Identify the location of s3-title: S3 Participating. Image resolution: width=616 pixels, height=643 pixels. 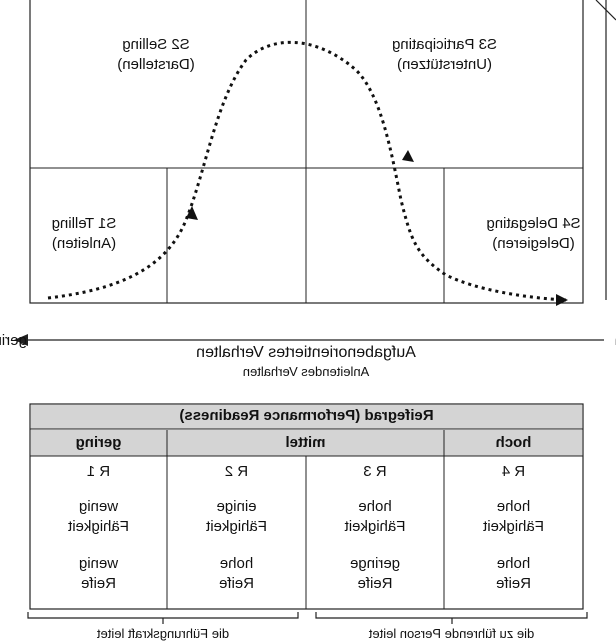
(444, 44).